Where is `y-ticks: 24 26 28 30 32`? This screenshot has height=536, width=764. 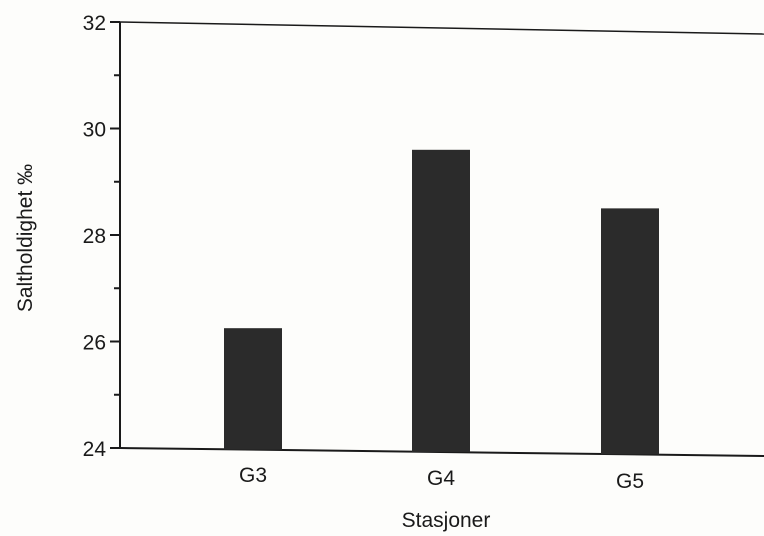 y-ticks: 24 26 28 30 32 is located at coordinates (101, 236).